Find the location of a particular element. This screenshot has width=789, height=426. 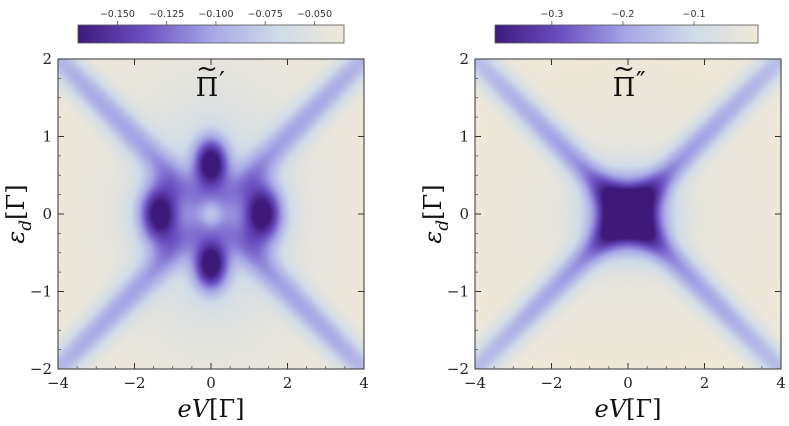

colorbar-tick-label: −0.1 is located at coordinates (693, 14).